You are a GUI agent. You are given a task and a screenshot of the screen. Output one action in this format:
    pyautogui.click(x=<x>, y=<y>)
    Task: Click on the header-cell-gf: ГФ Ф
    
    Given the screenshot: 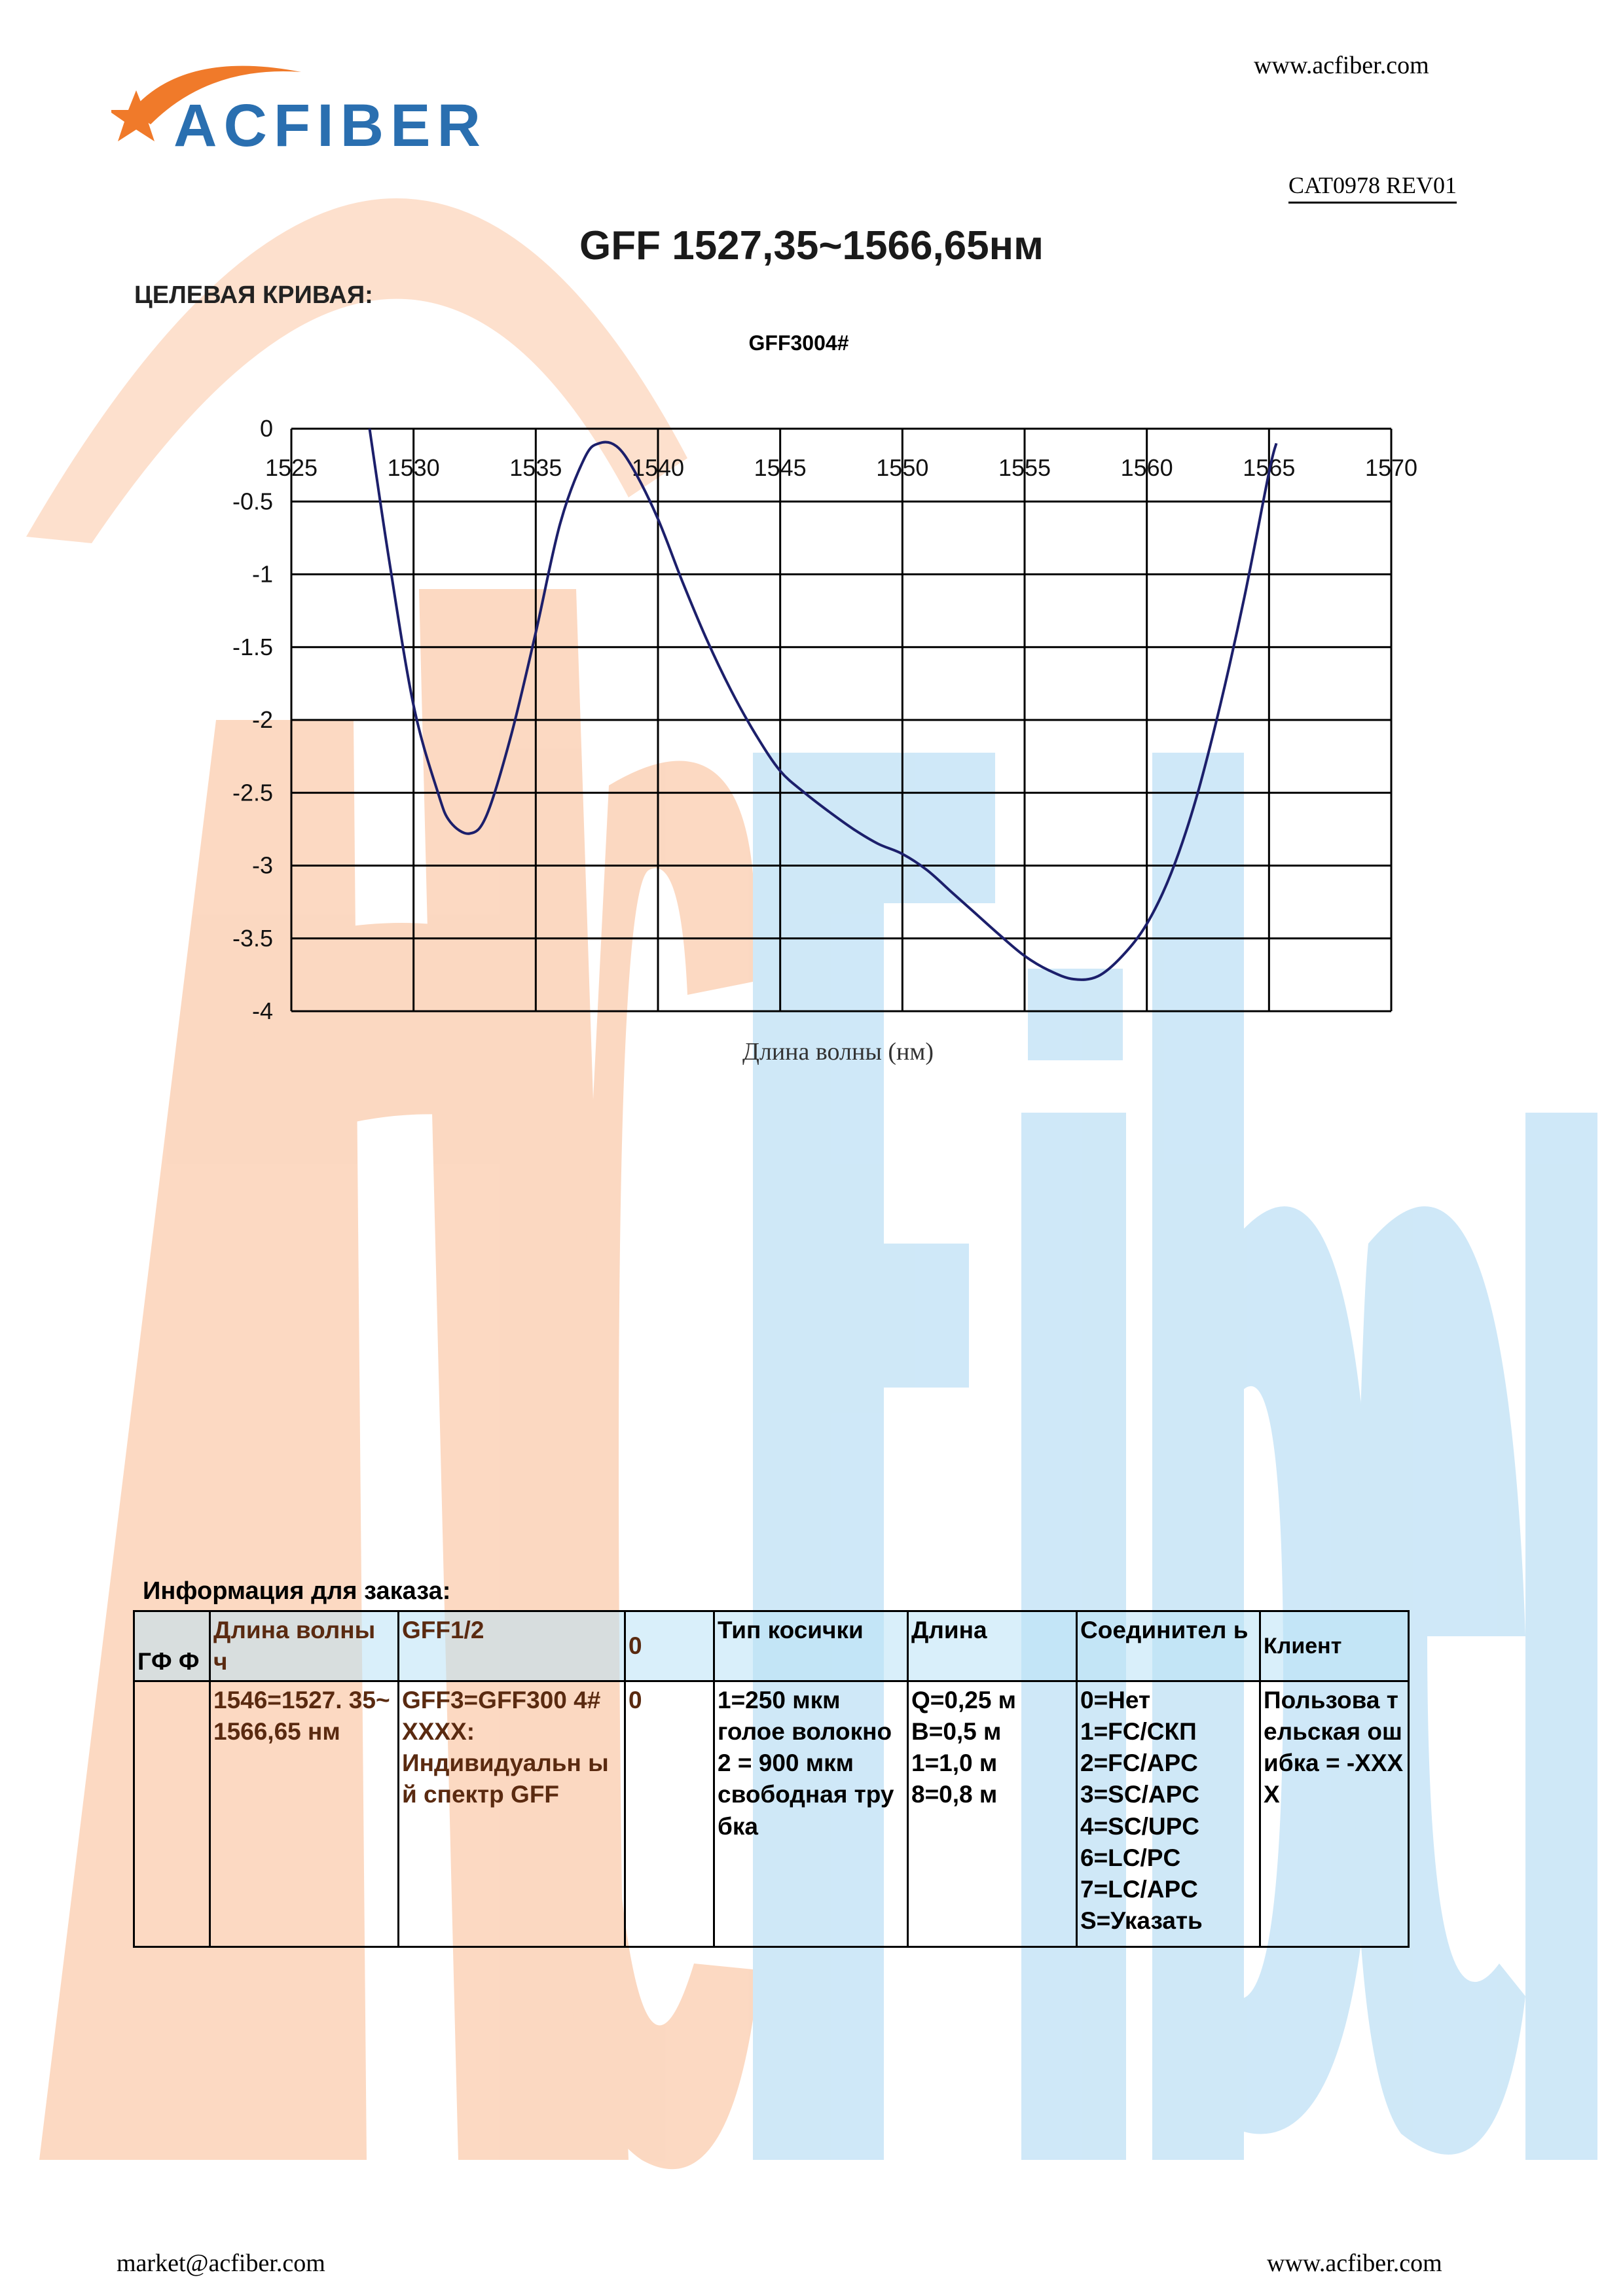 What is the action you would take?
    pyautogui.click(x=172, y=1646)
    